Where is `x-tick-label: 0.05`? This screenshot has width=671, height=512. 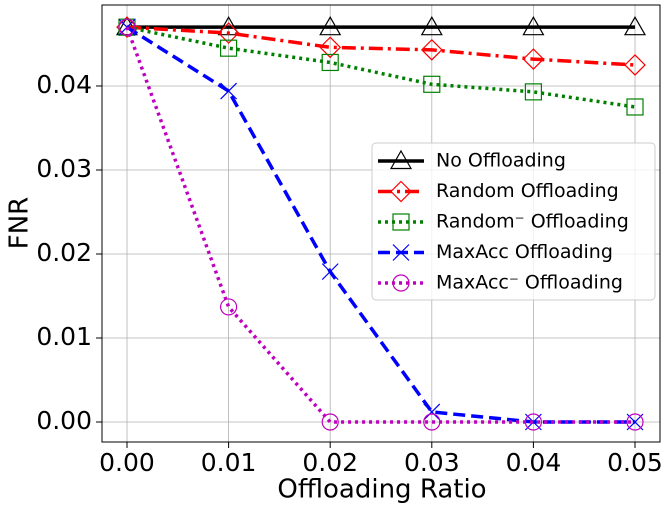 x-tick-label: 0.05 is located at coordinates (635, 462).